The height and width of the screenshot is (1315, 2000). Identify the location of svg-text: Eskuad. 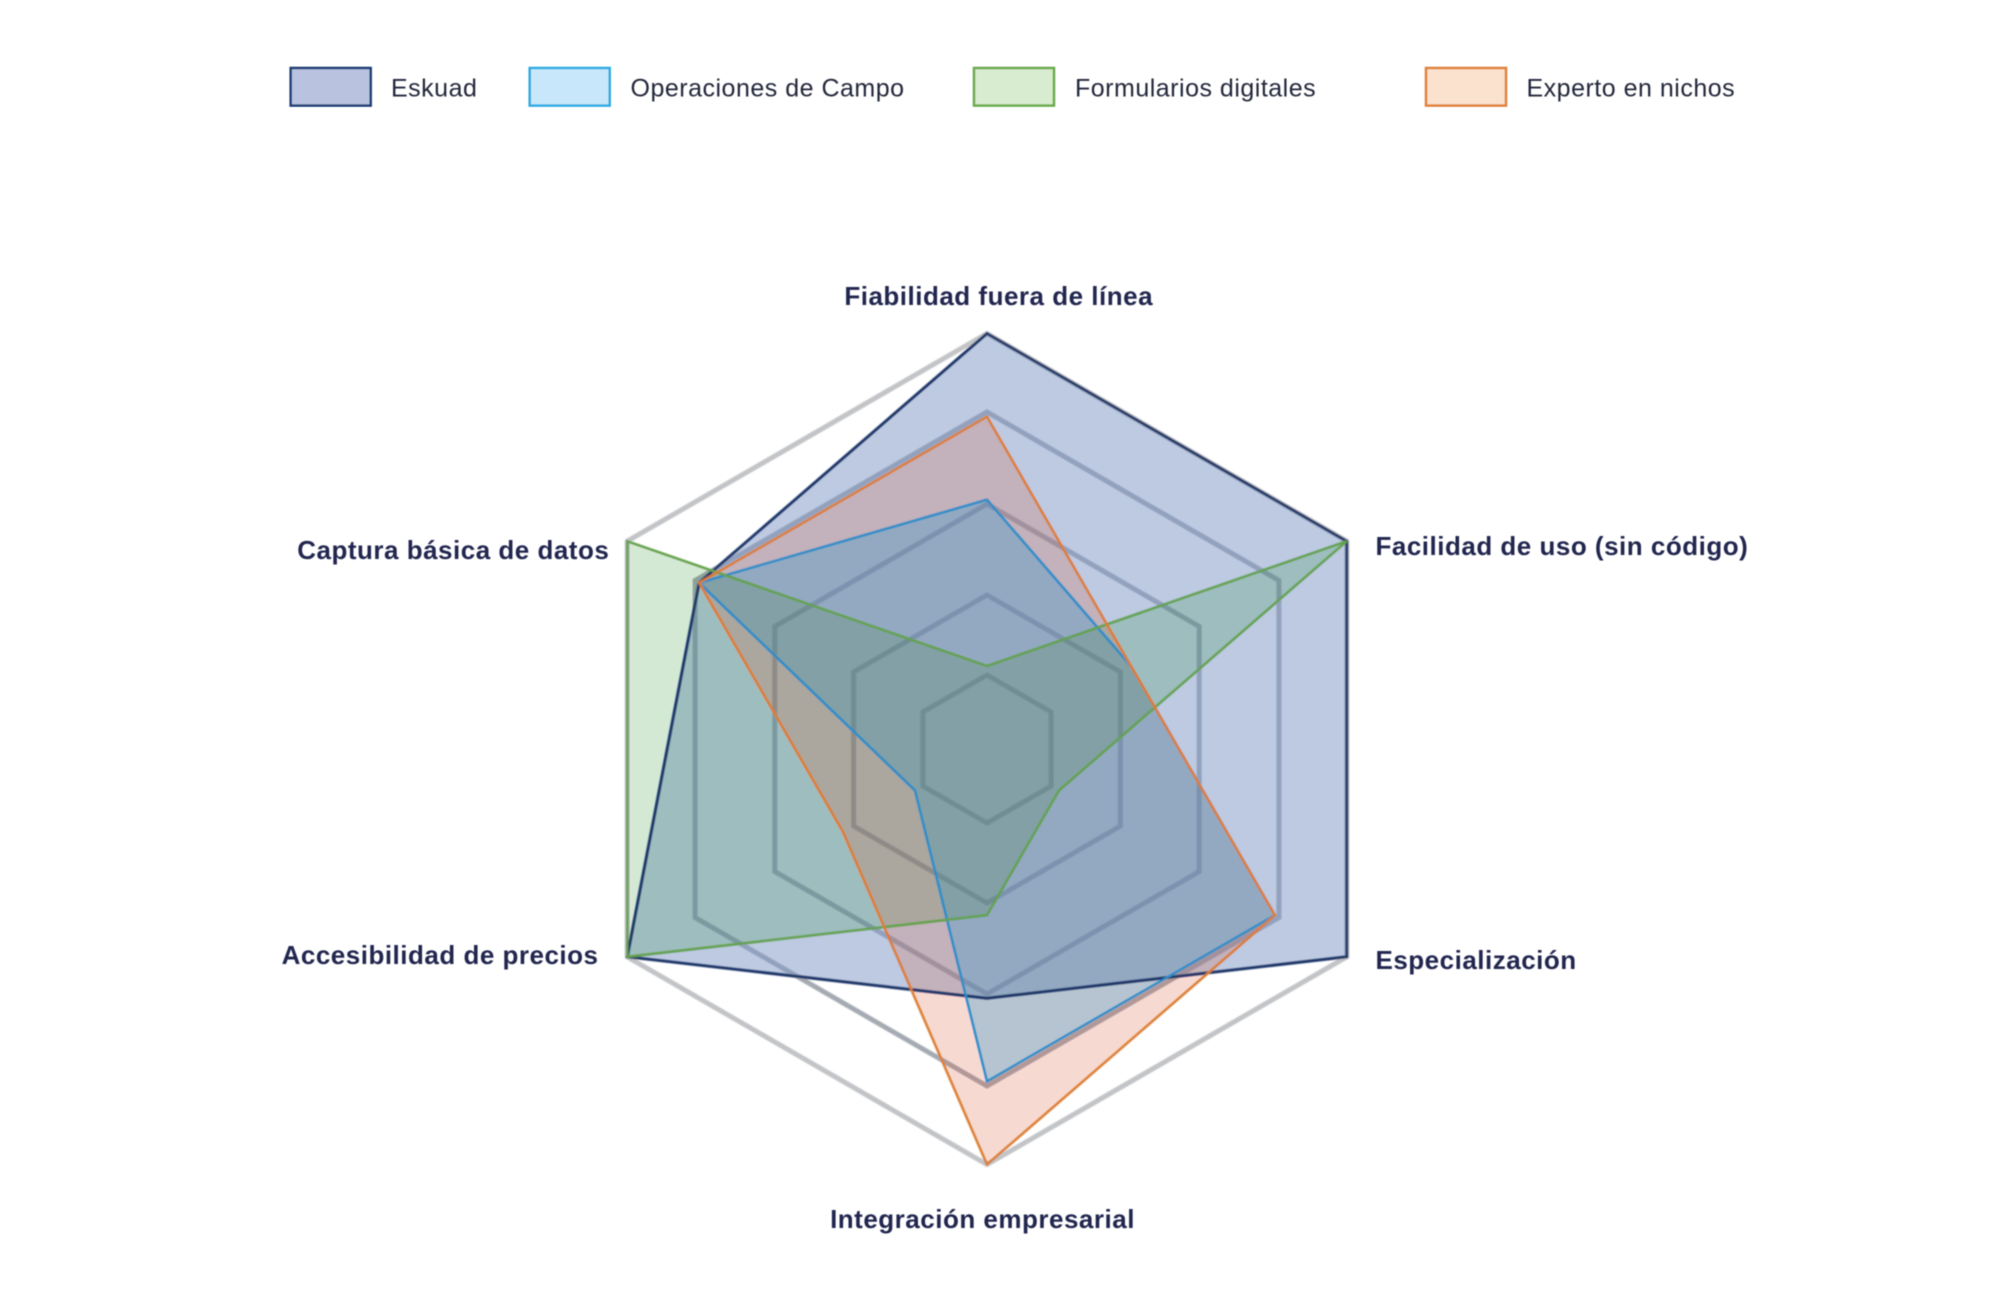
(434, 88).